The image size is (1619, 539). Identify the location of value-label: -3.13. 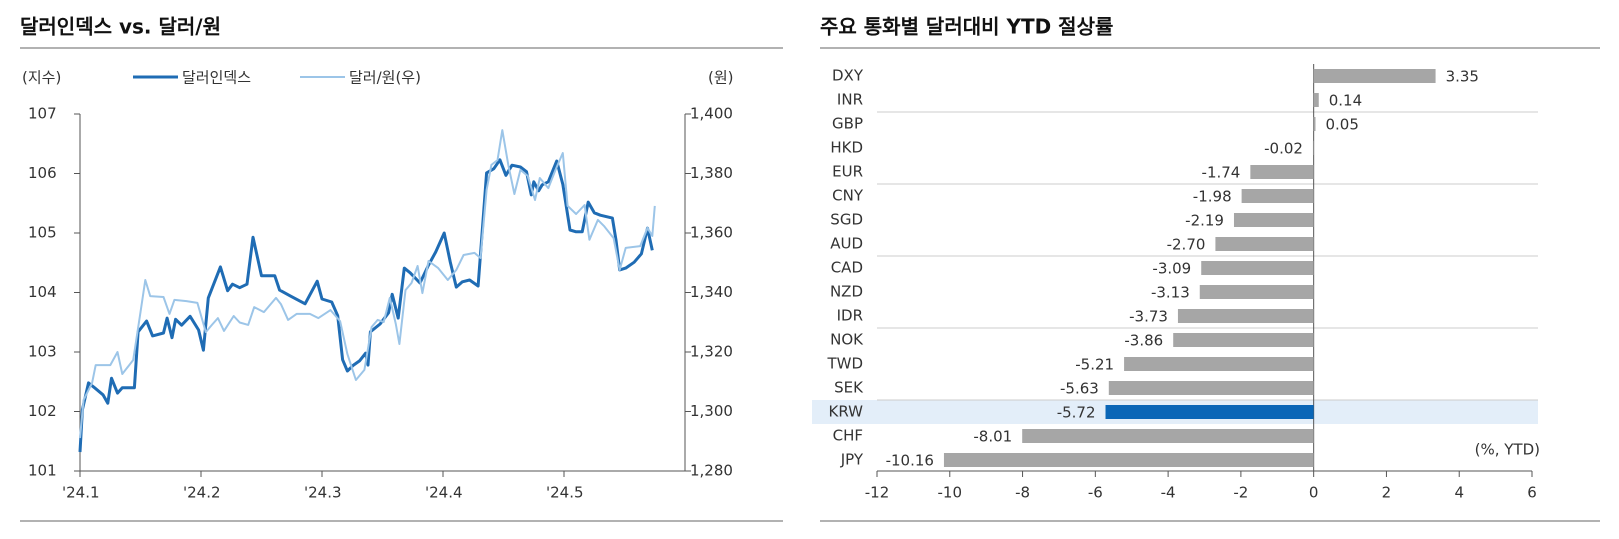
(1170, 293).